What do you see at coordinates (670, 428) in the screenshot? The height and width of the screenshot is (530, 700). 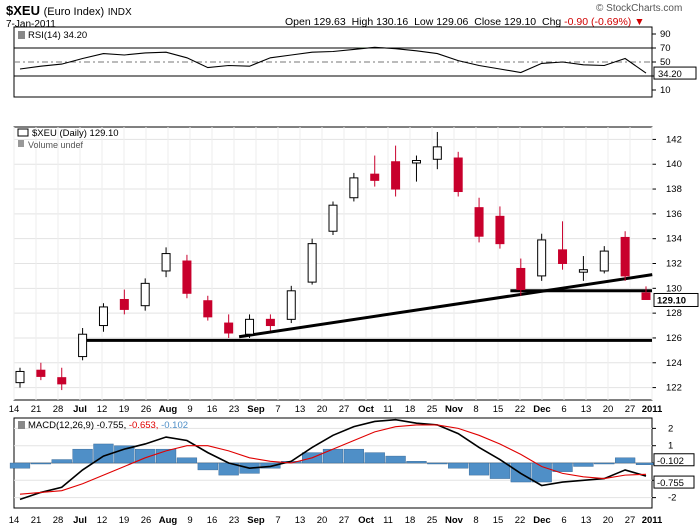 I see `macd-tick-label: 2` at bounding box center [670, 428].